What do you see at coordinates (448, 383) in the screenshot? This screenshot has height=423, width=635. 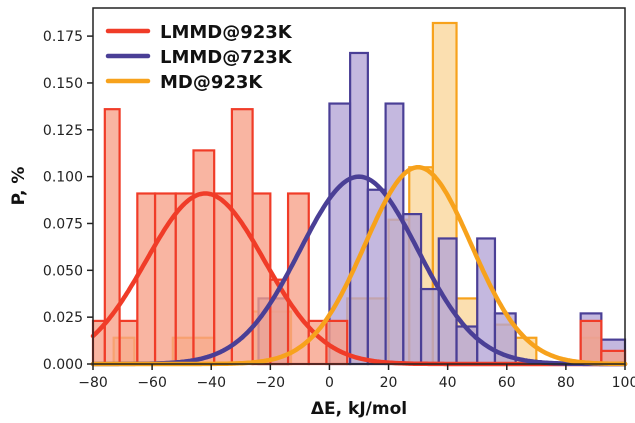 I see `x-tick-label: 40` at bounding box center [448, 383].